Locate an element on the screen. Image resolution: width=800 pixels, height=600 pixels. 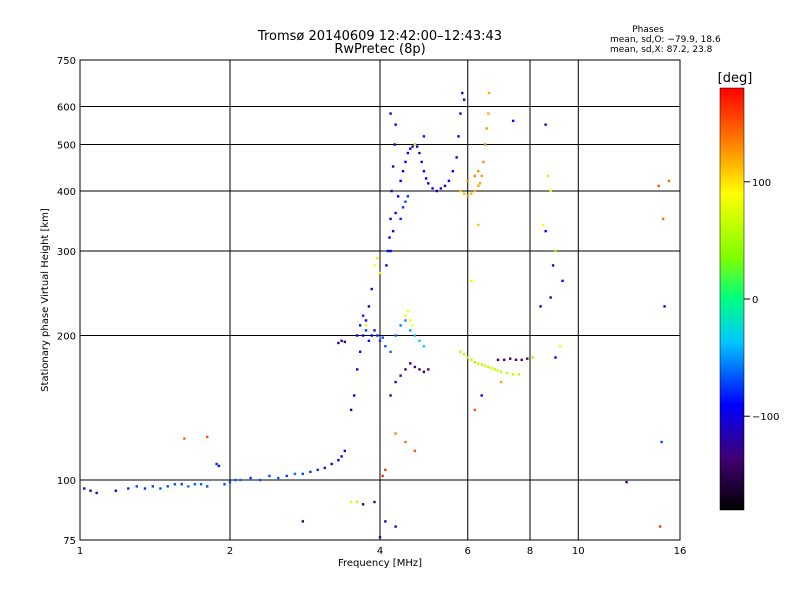
y-tick-labels: 75 100 200 300 400 500 600 750 is located at coordinates (66, 301).